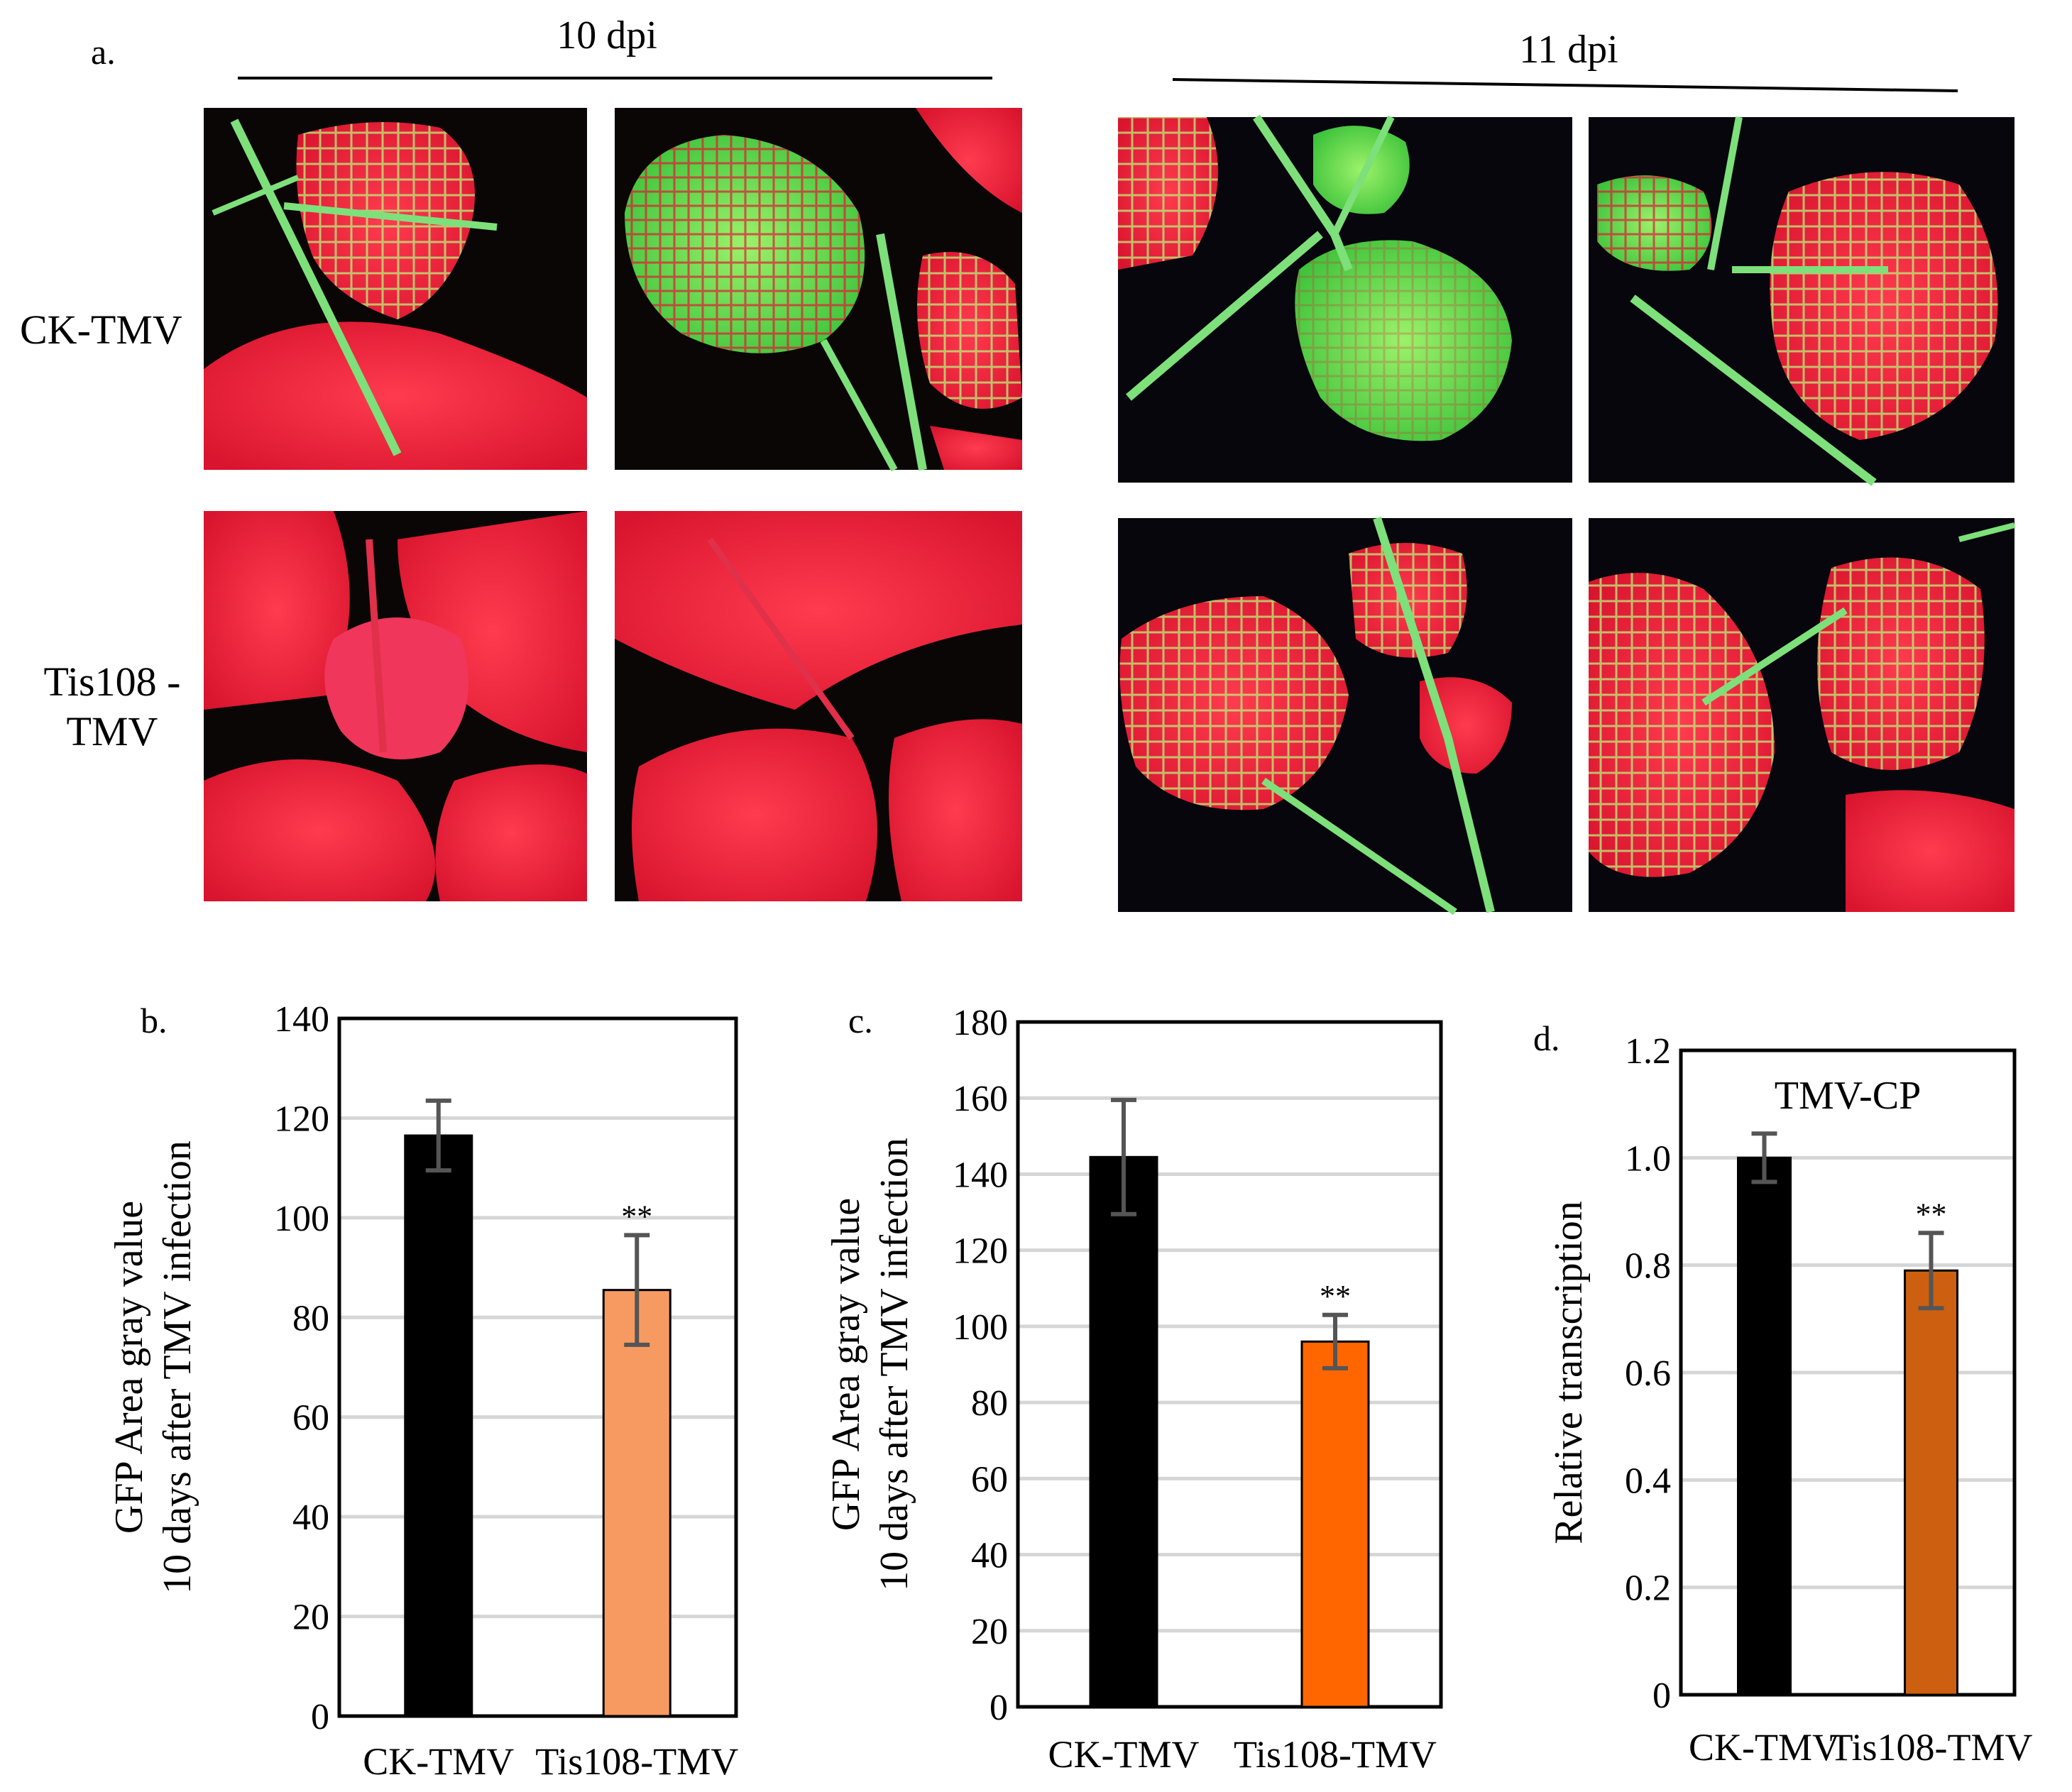 The width and height of the screenshot is (2072, 1792). What do you see at coordinates (112, 682) in the screenshot?
I see `row-label-tis108-line1: Tis108 -` at bounding box center [112, 682].